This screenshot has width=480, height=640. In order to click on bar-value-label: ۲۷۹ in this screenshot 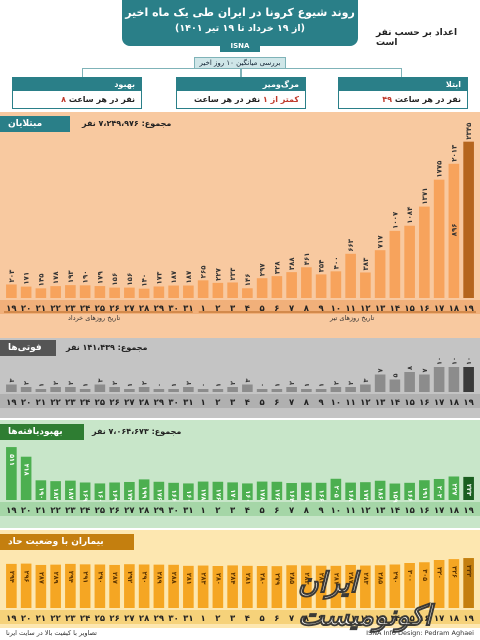, I will do `click(277, 579)`.